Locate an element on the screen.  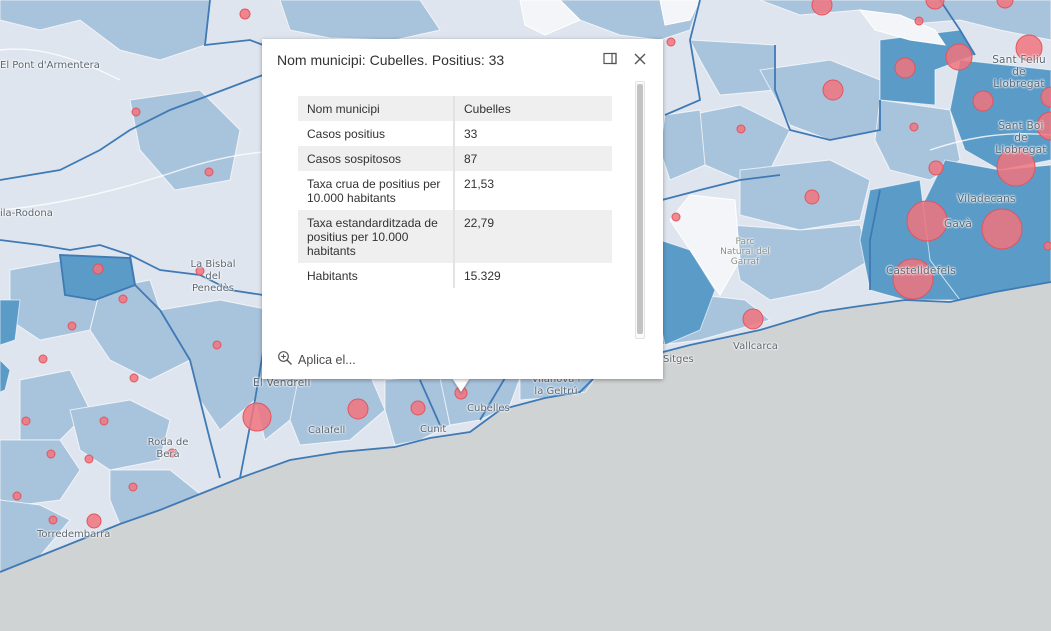
field-value: 22,79 is located at coordinates (533, 236).